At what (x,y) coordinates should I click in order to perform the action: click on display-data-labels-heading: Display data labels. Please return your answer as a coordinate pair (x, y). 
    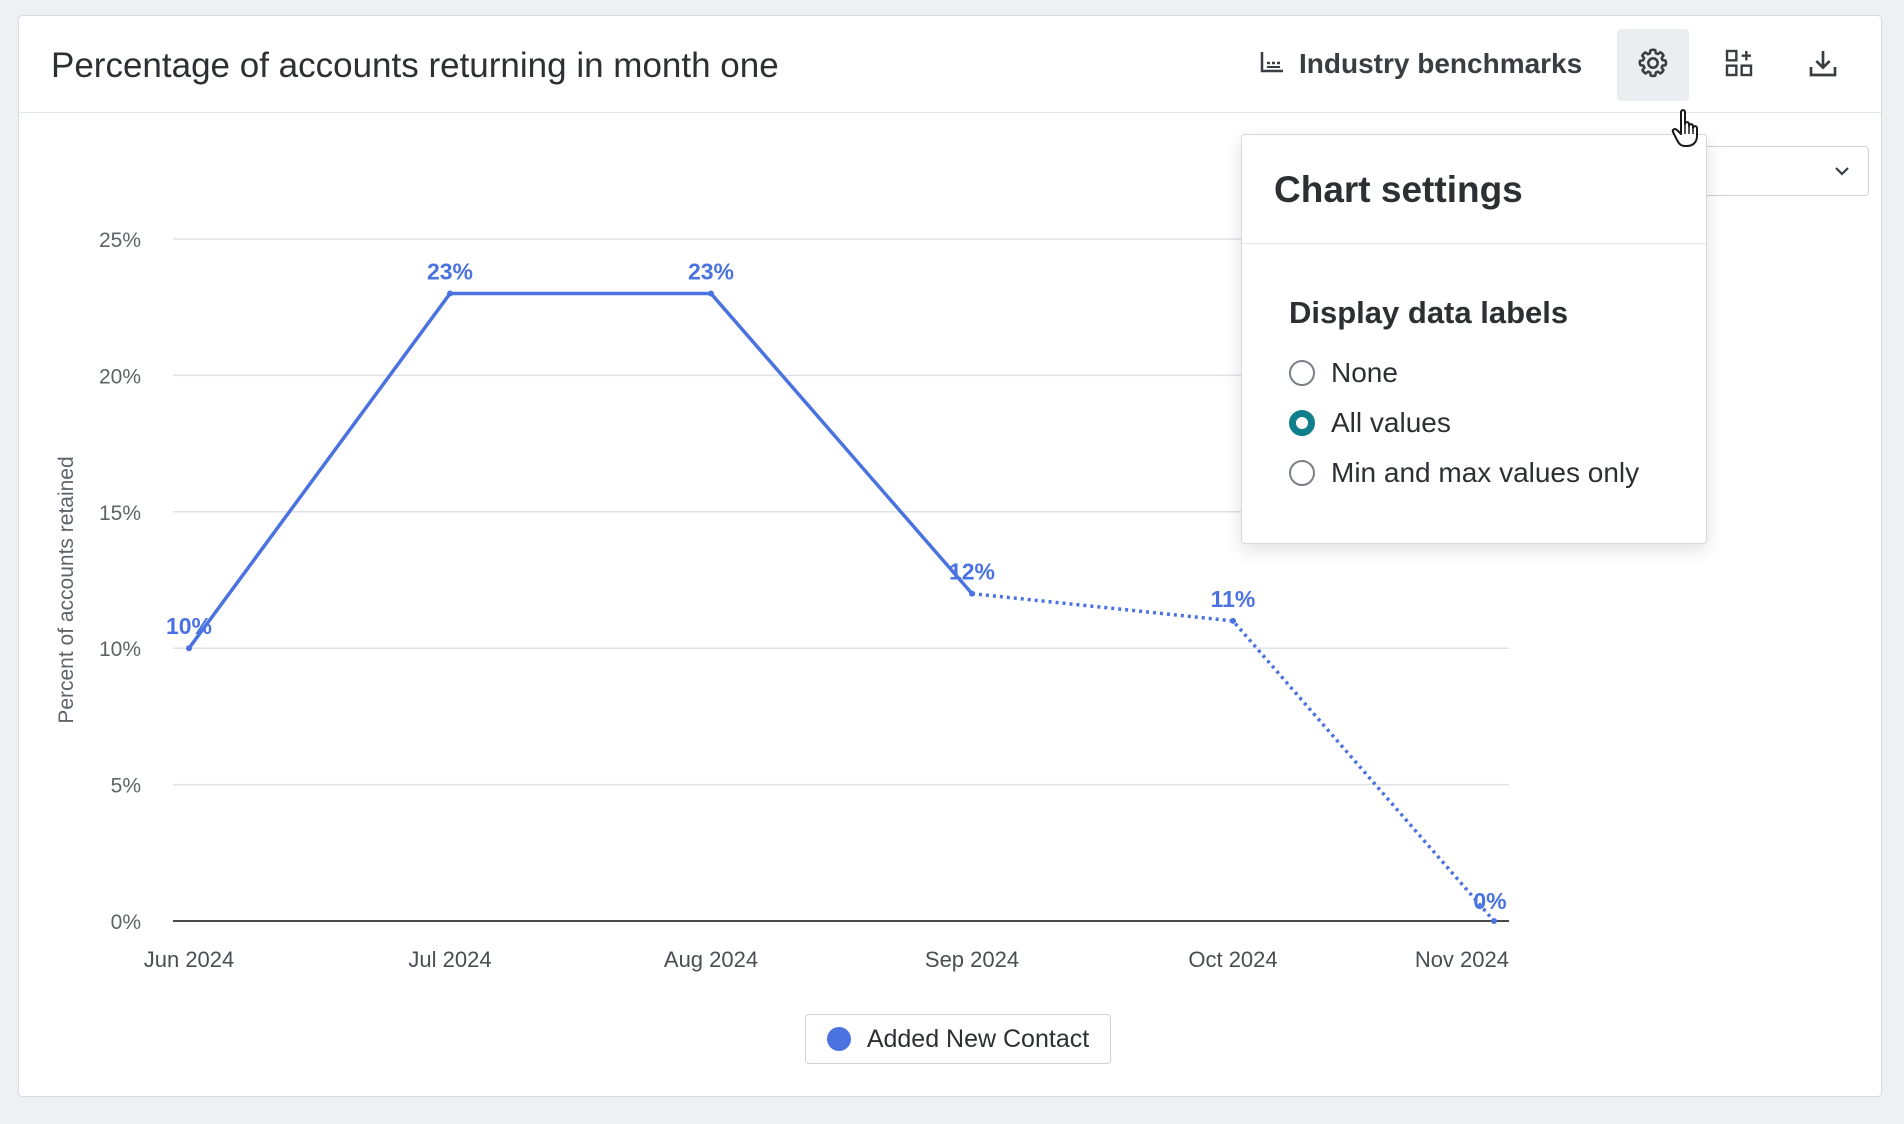
    Looking at the image, I should click on (1429, 312).